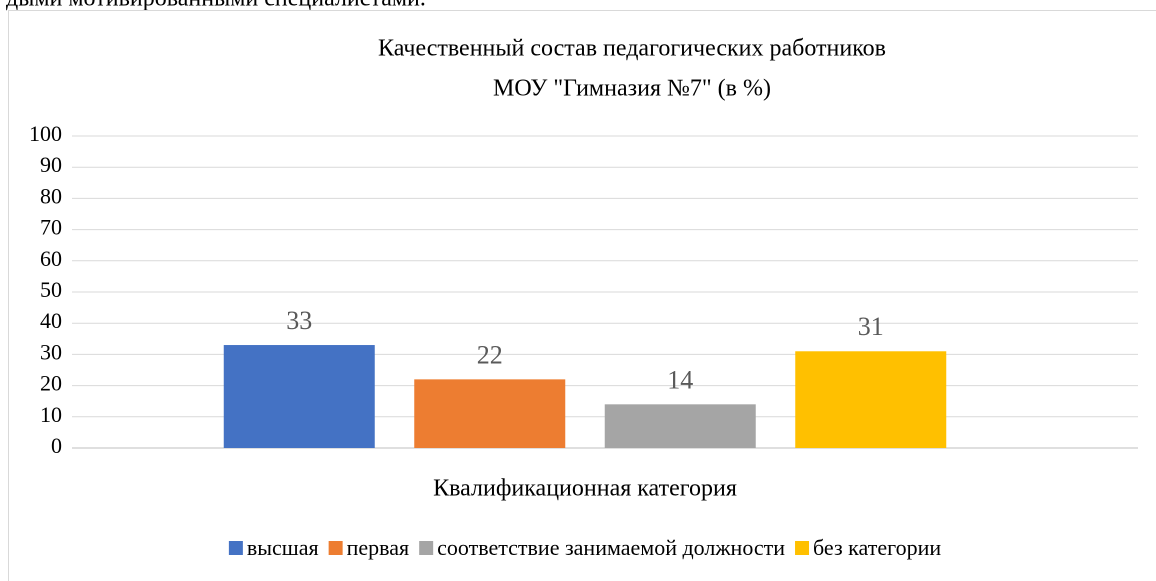 The width and height of the screenshot is (1156, 581). Describe the element at coordinates (299, 320) in the screenshot. I see `data-label: 33` at that location.